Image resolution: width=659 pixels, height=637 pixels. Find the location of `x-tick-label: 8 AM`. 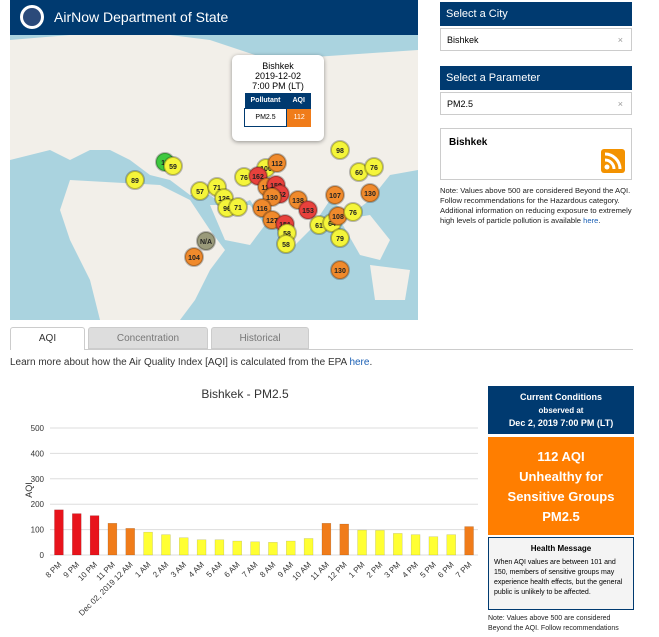

x-tick-label: 8 AM is located at coordinates (267, 569).